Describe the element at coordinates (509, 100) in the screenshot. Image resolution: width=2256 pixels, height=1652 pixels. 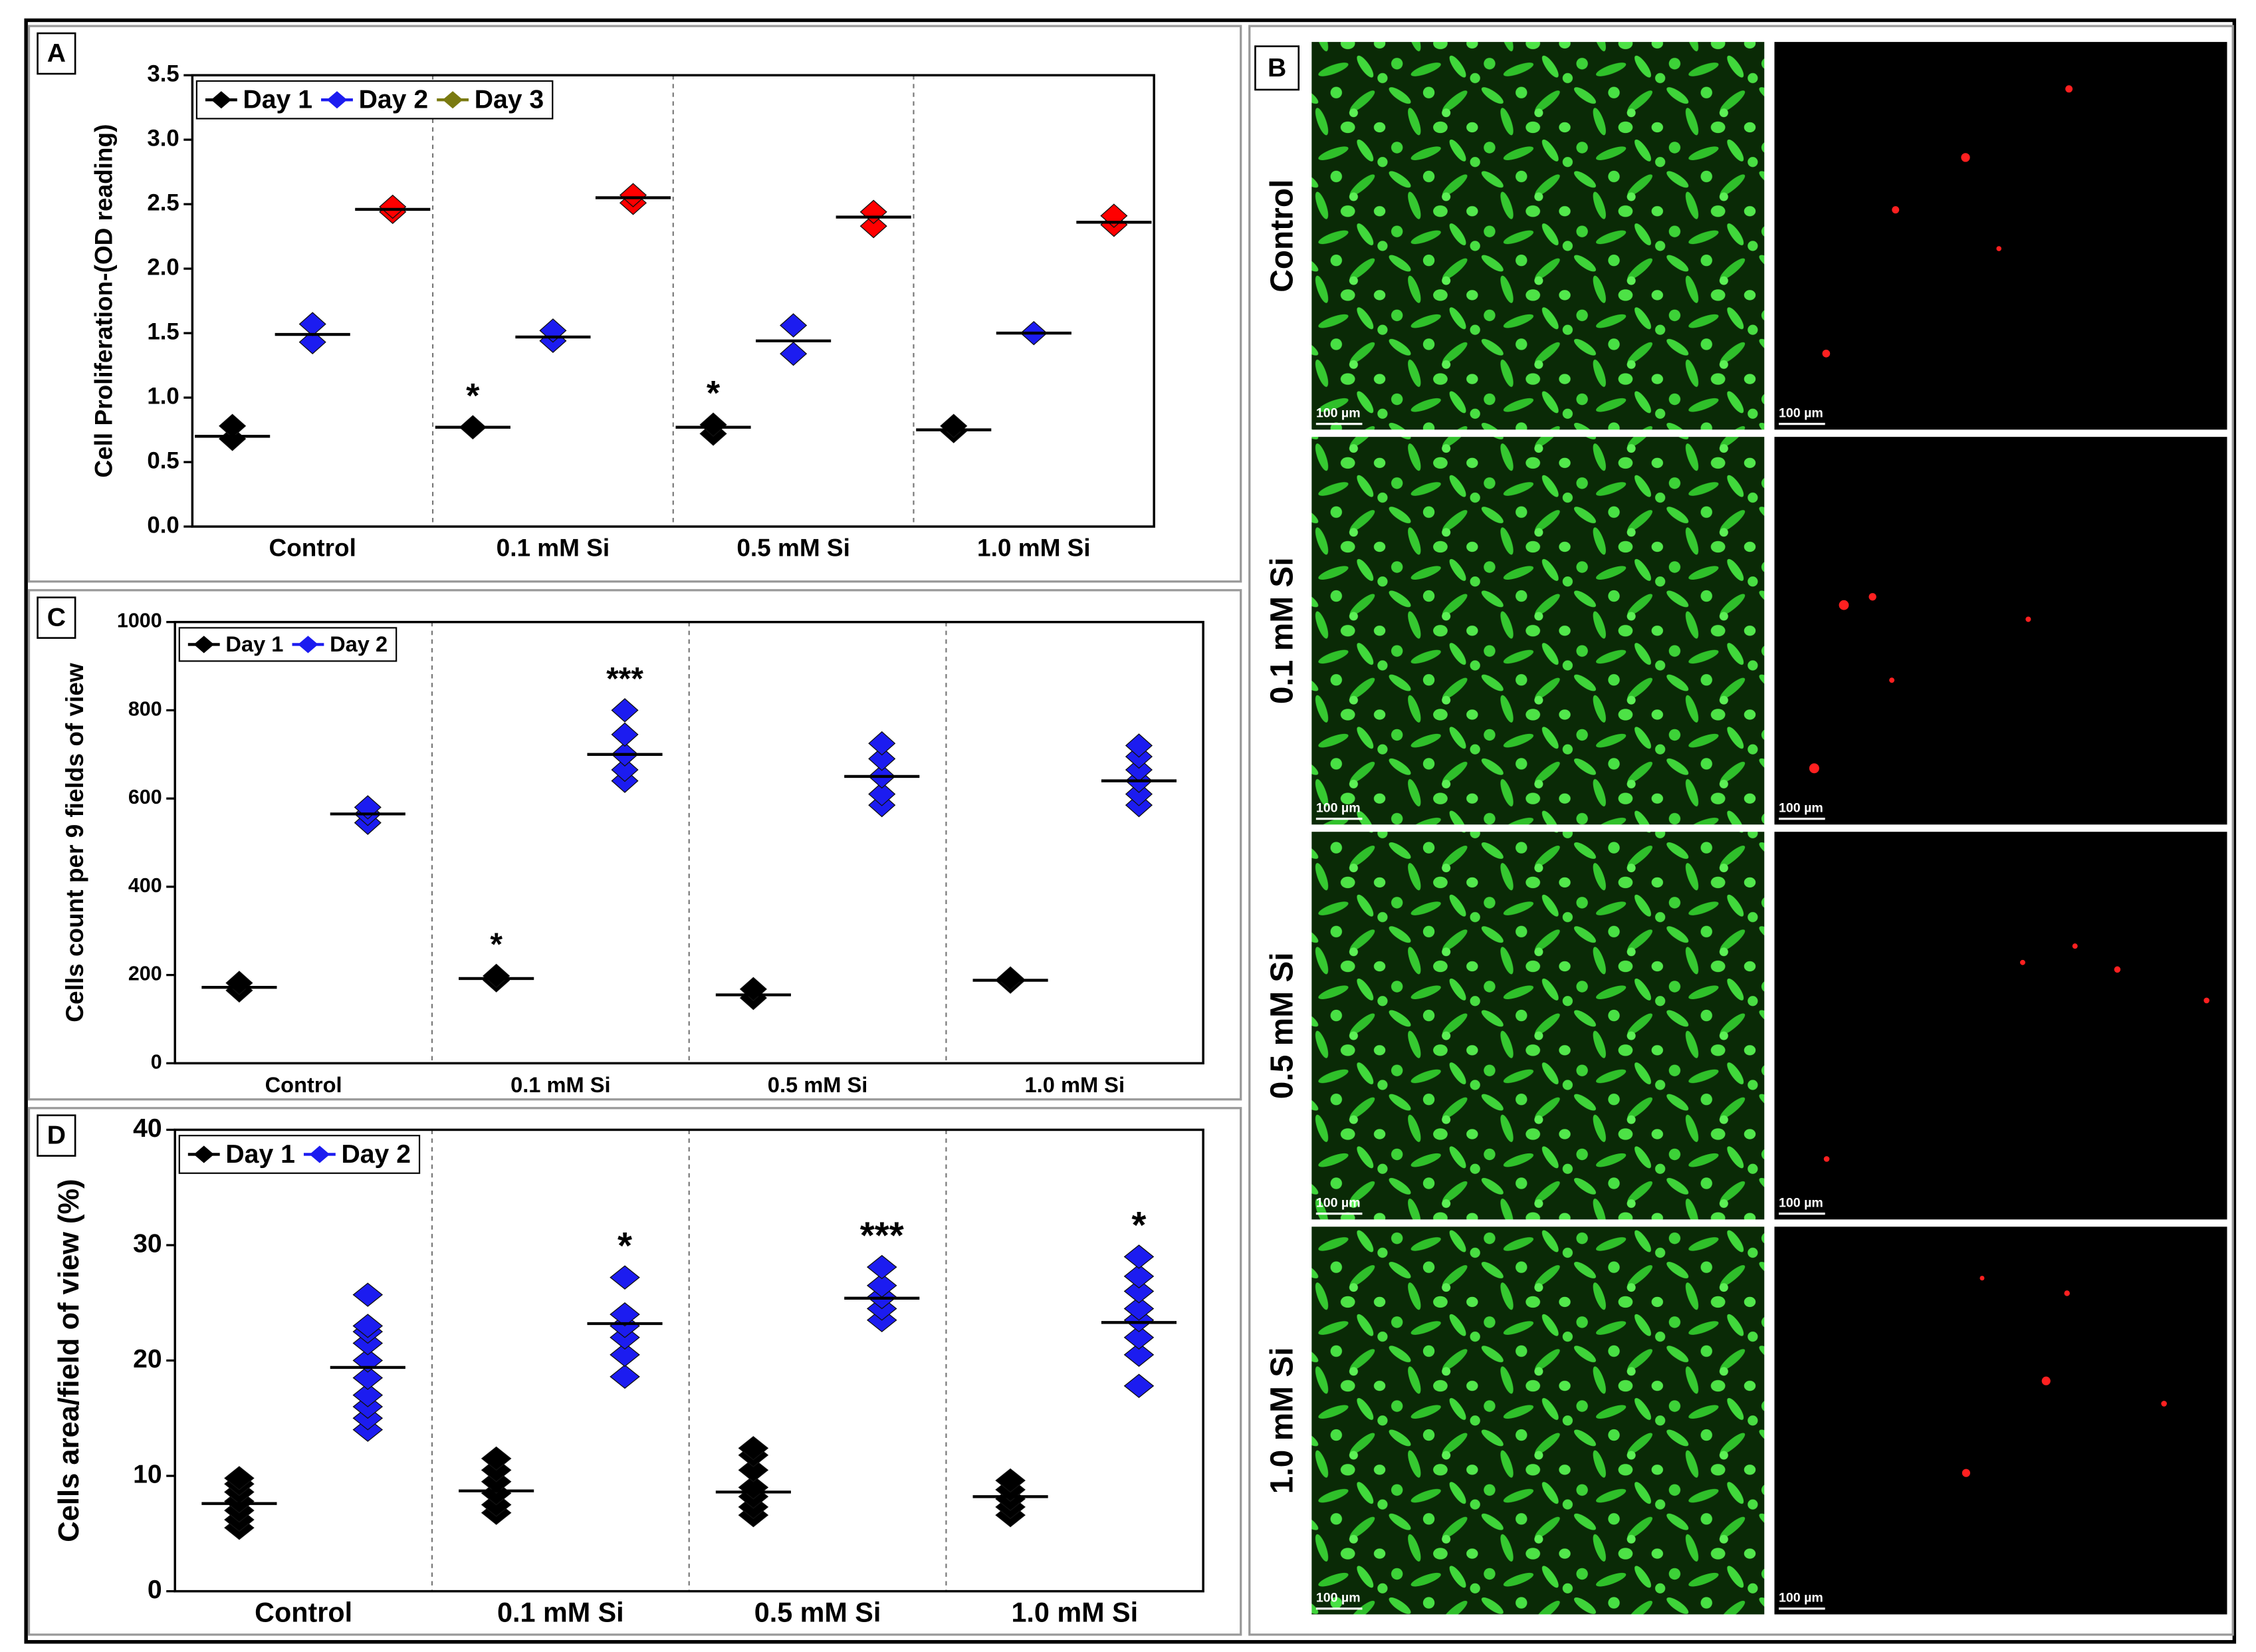
I see `legend-label: Day 3` at that location.